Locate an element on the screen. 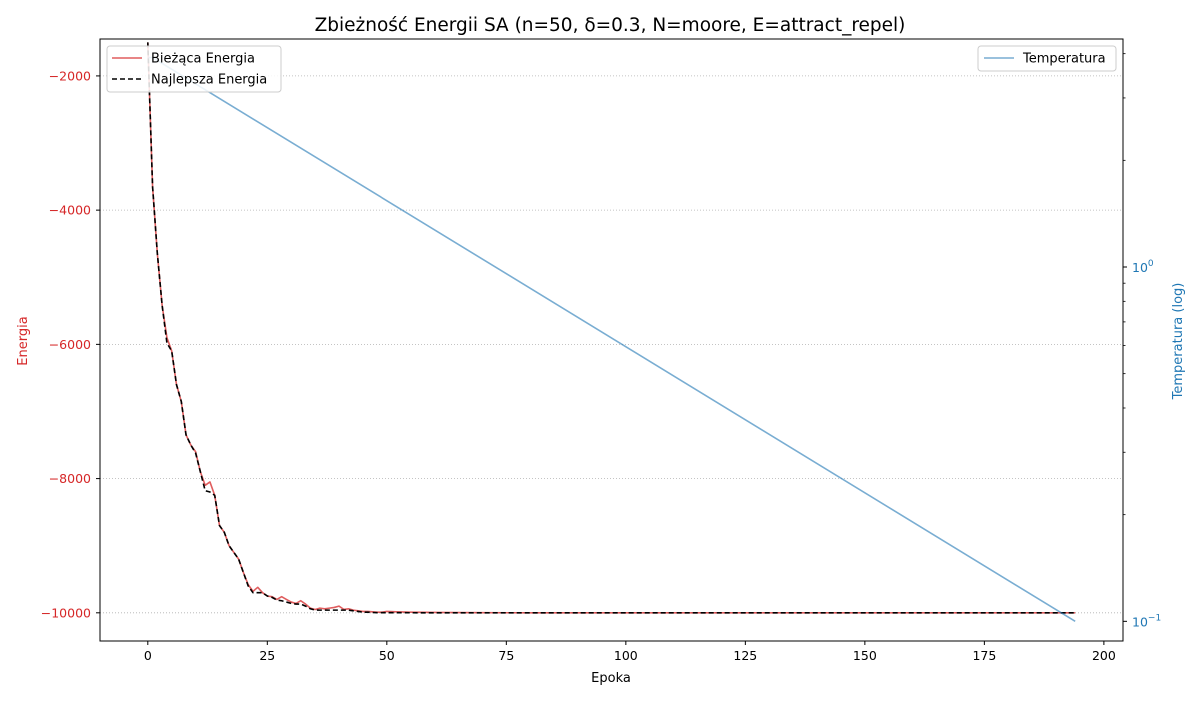 Image resolution: width=1200 pixels, height=704 pixels. legend-energy: Bieżąca Energia Najlepsza Energia is located at coordinates (194, 69).